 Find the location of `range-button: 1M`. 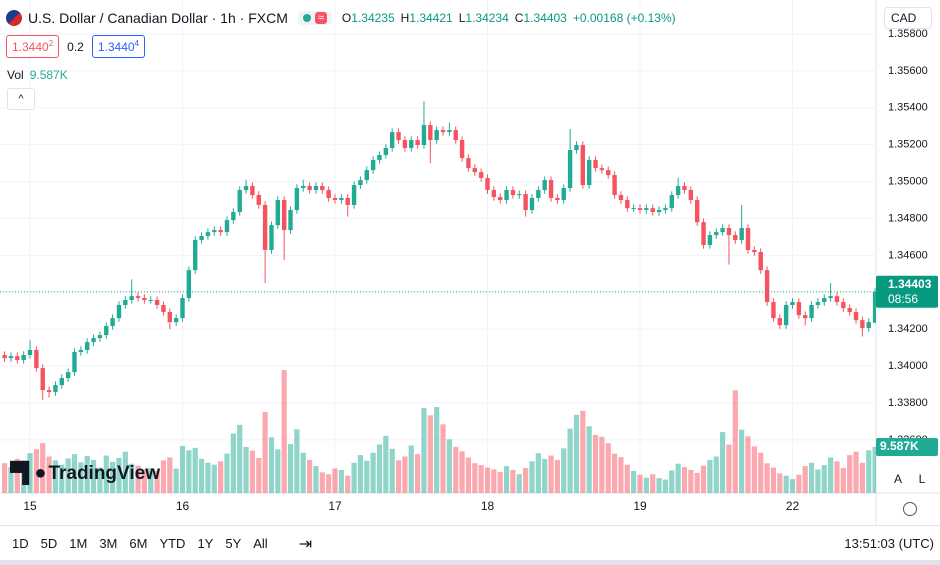

range-button: 1M is located at coordinates (78, 543).